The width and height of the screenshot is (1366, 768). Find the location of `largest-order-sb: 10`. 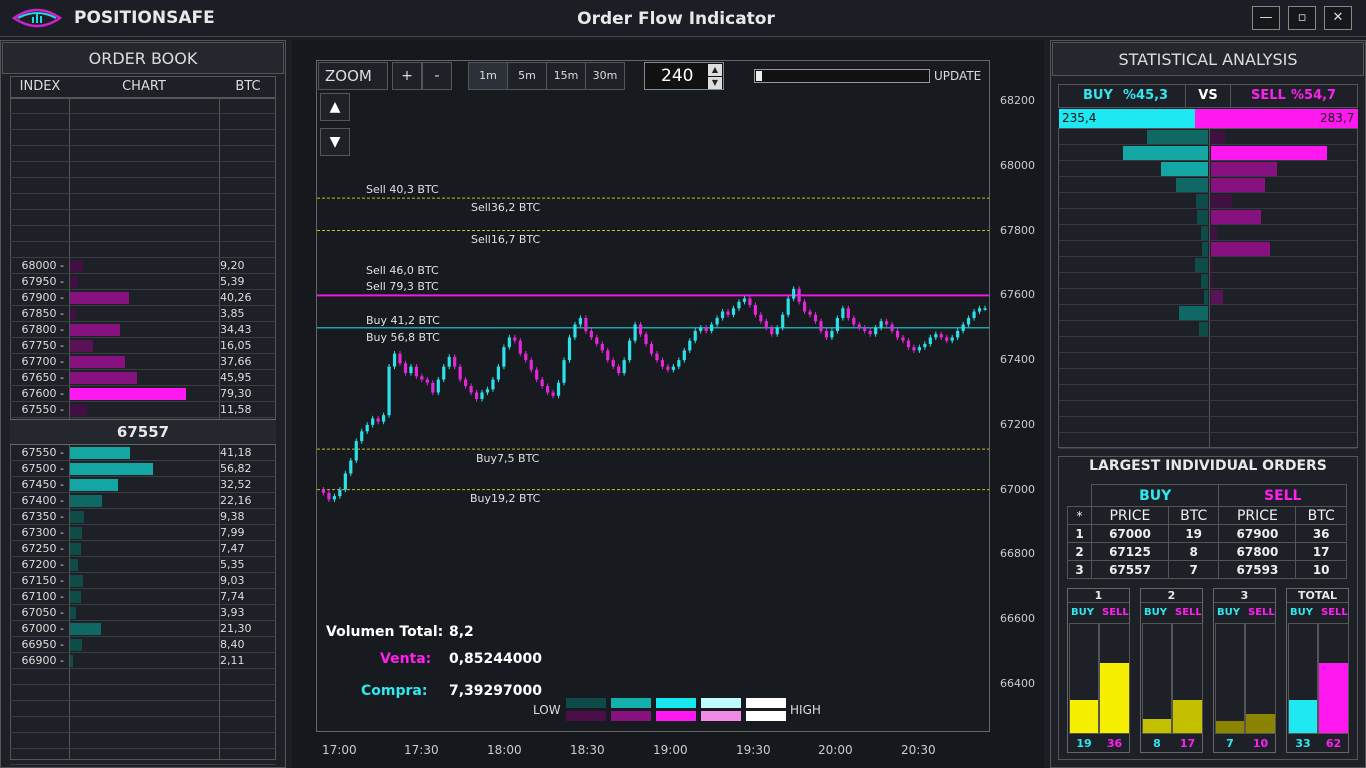

largest-order-sb: 10 is located at coordinates (1321, 569).